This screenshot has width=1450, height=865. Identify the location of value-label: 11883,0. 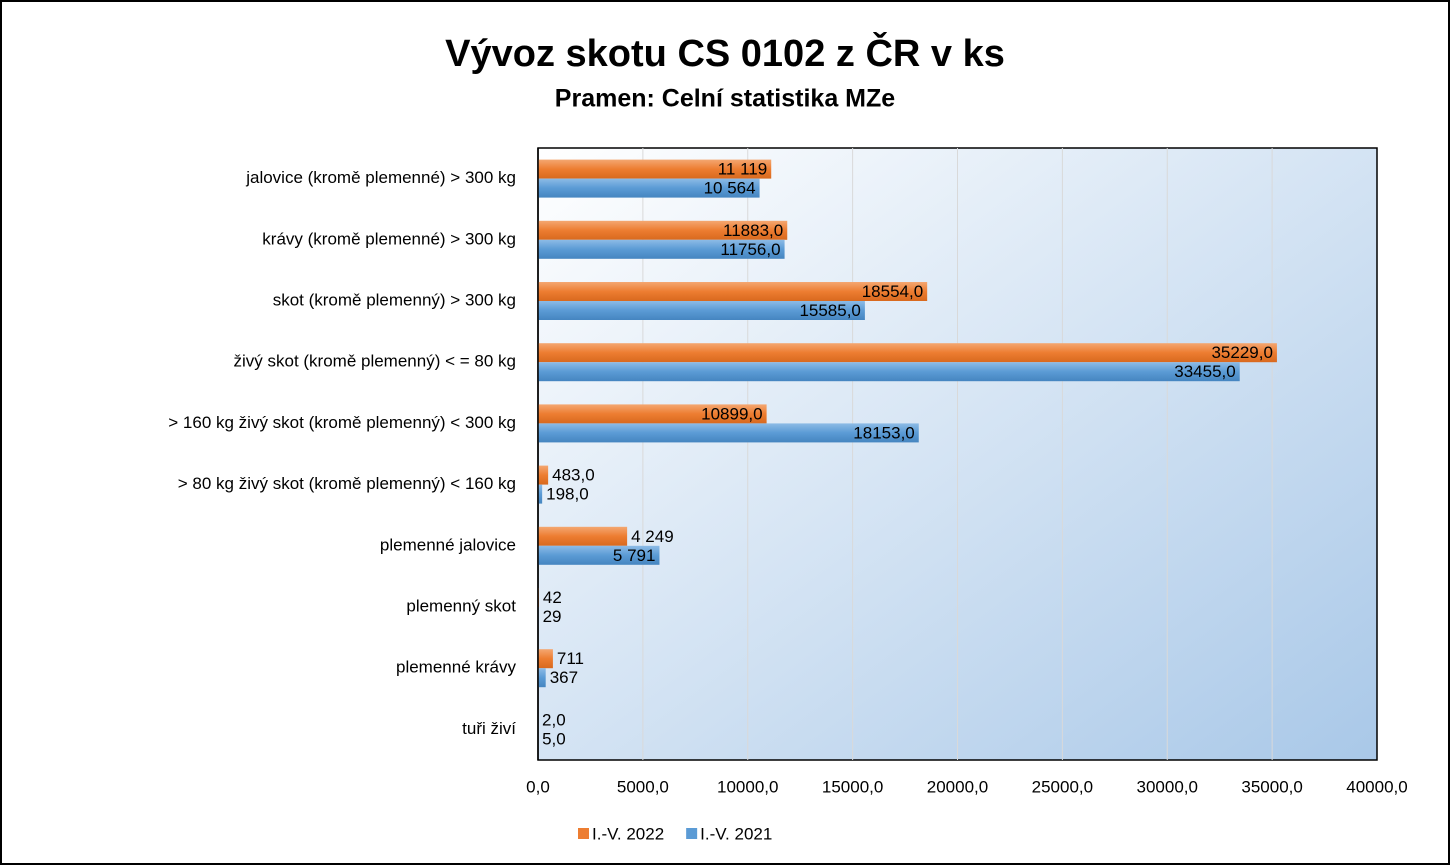
(753, 230).